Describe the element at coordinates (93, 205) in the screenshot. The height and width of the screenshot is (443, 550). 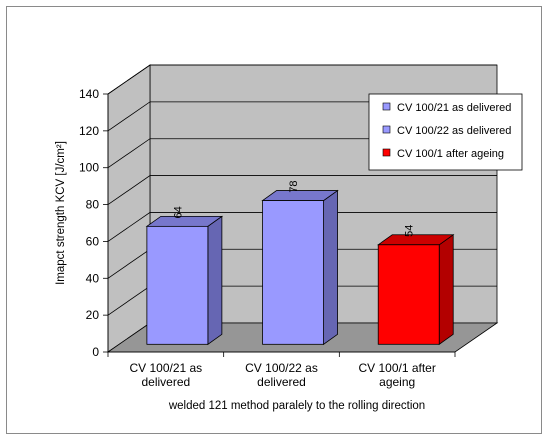
I see `y-tick-label: 80` at that location.